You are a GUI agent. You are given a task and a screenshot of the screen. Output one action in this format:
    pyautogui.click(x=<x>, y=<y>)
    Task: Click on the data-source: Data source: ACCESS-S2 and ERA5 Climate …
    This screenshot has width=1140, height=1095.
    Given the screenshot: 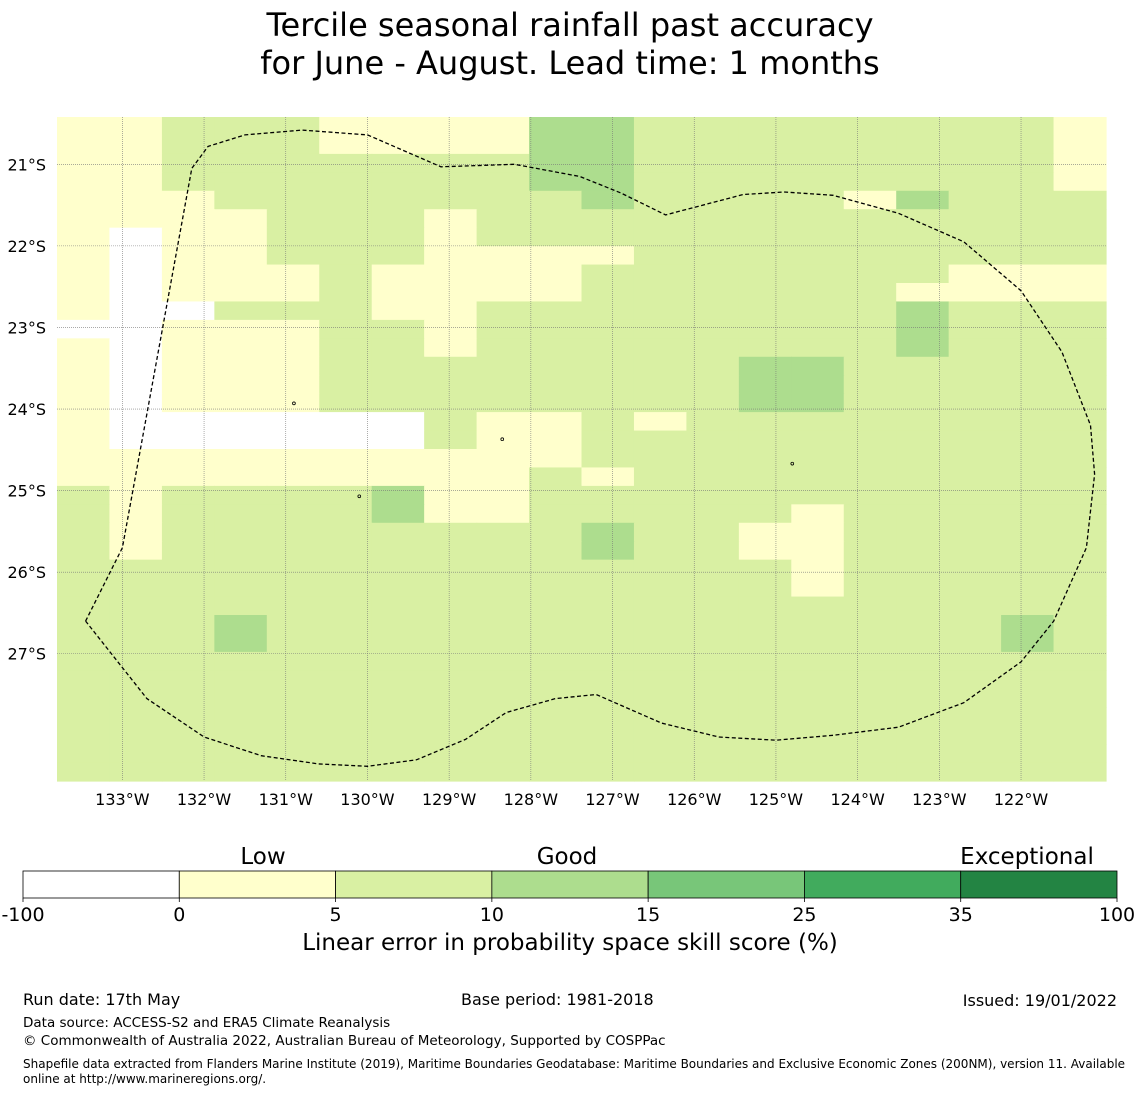 What is the action you would take?
    pyautogui.click(x=207, y=1023)
    